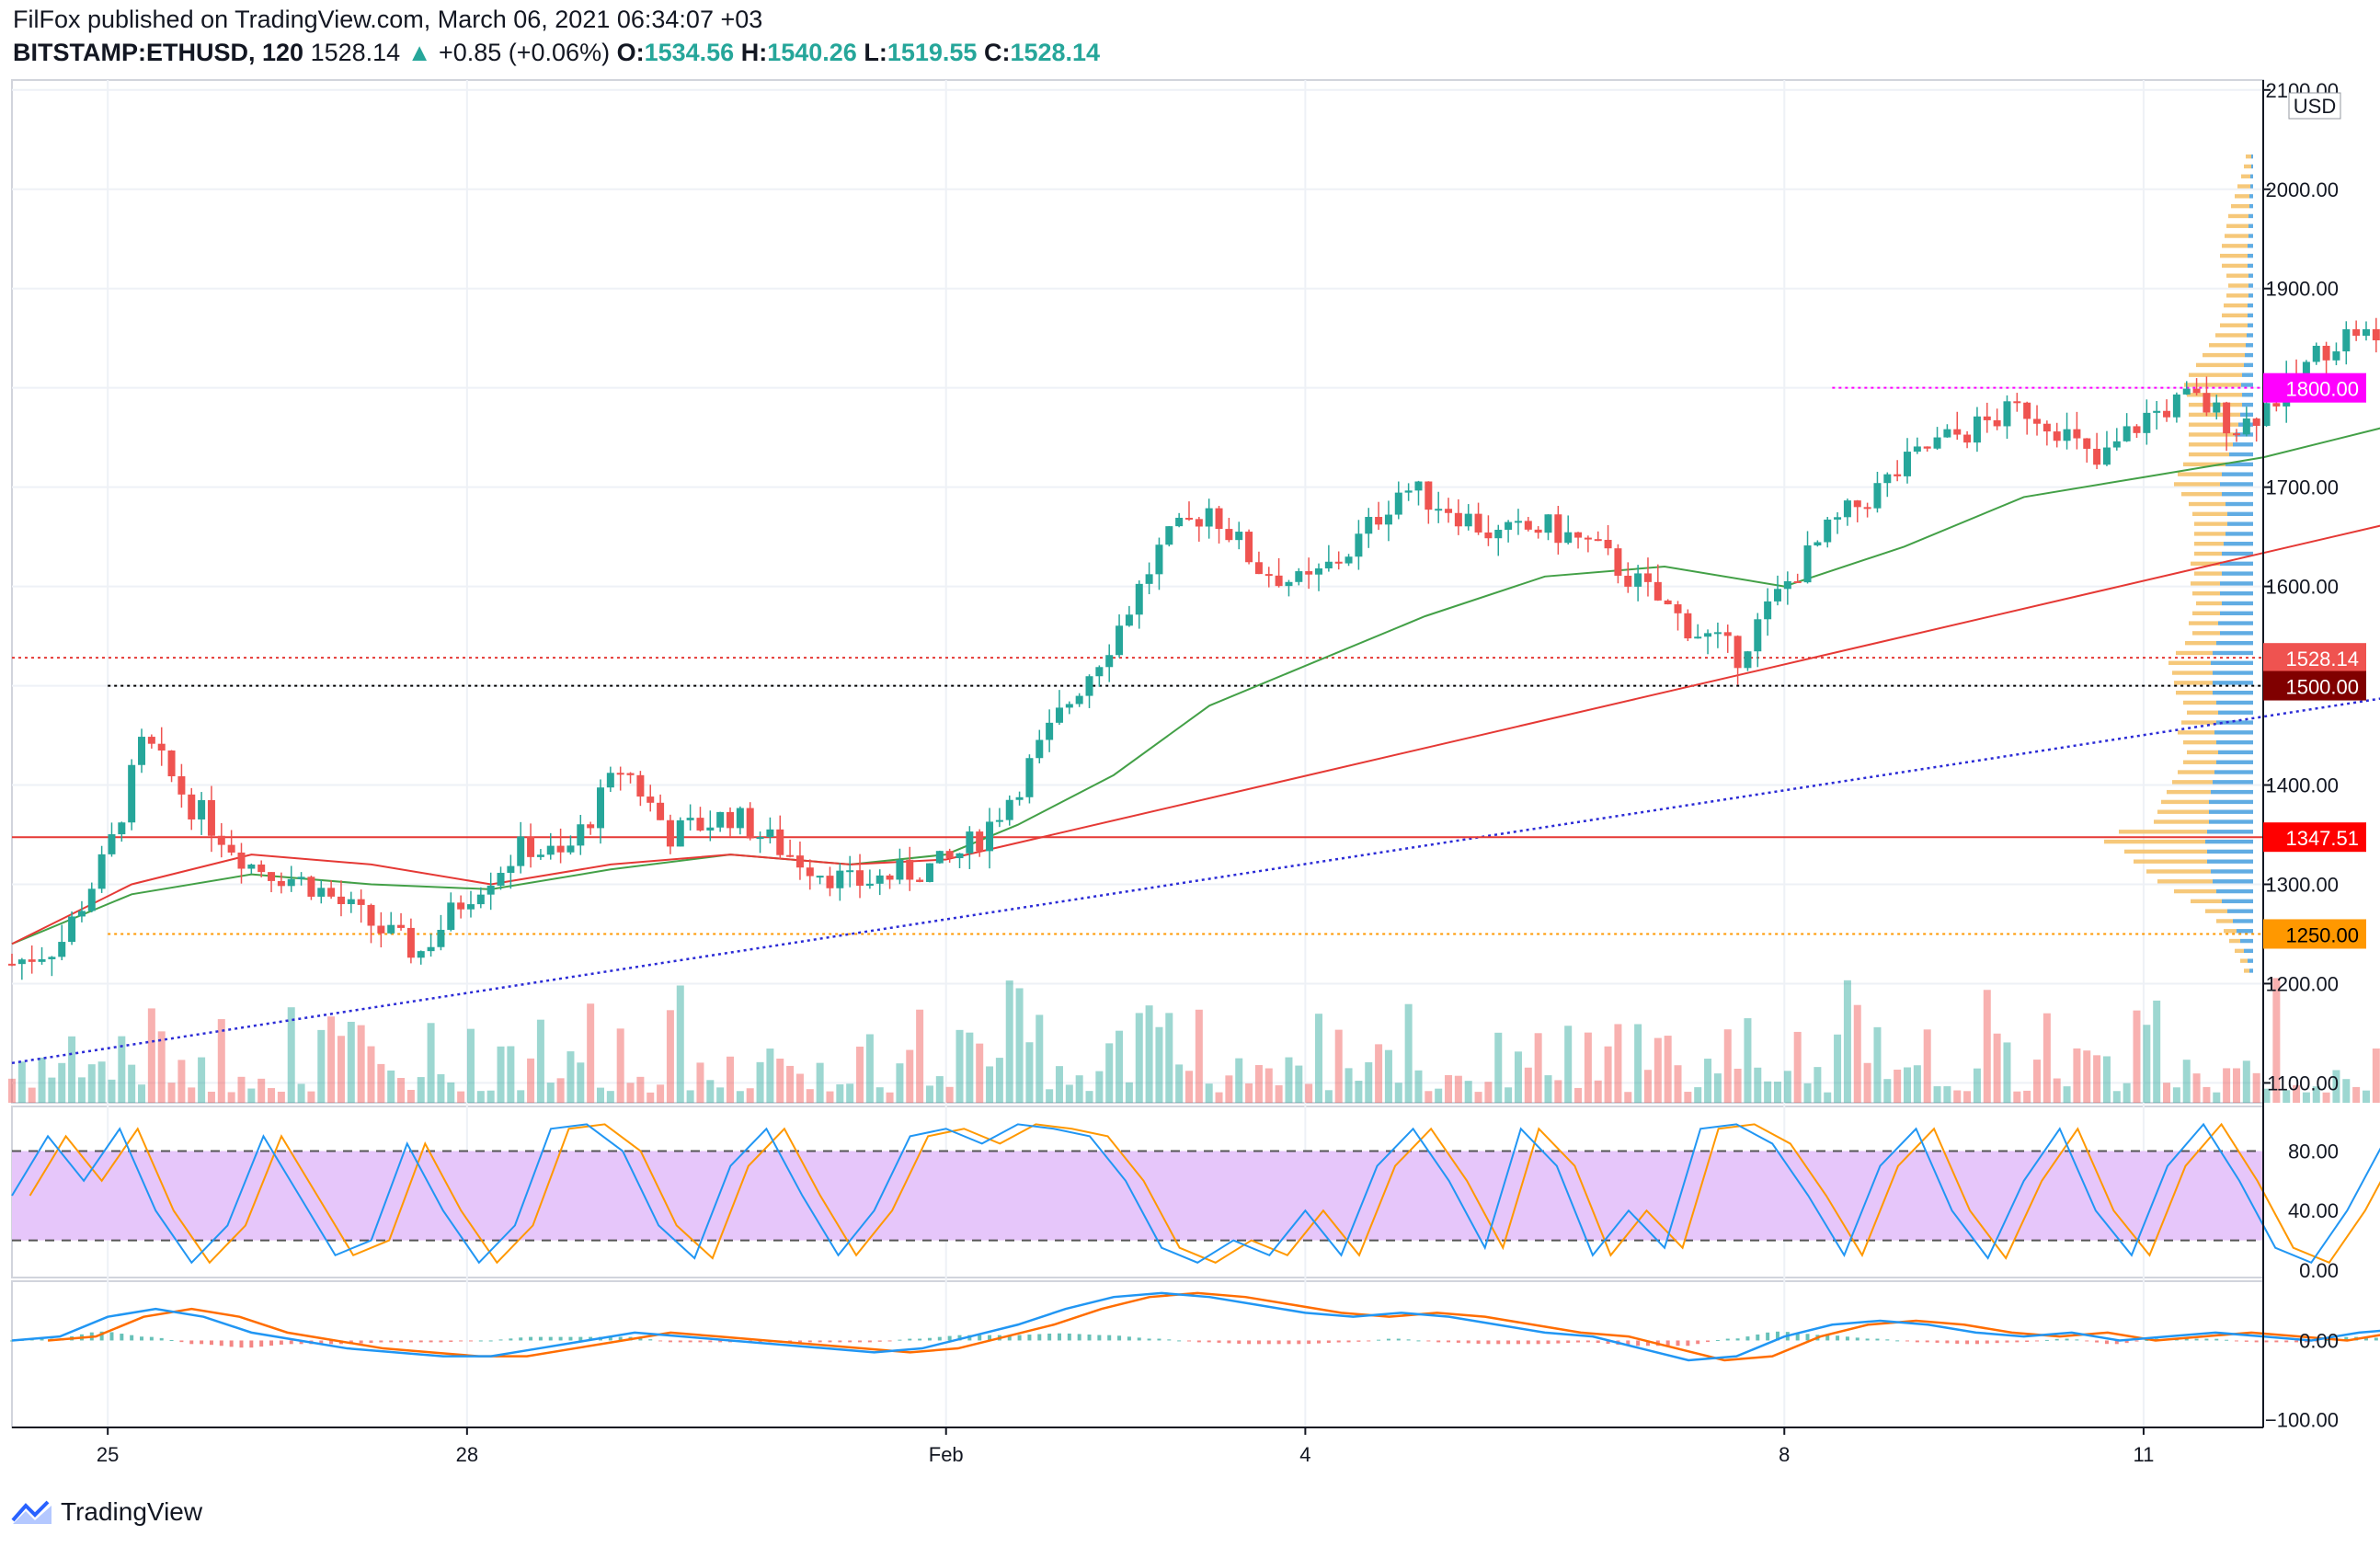 The height and width of the screenshot is (1547, 2380). I want to click on macd-pane, so click(1137, 1354).